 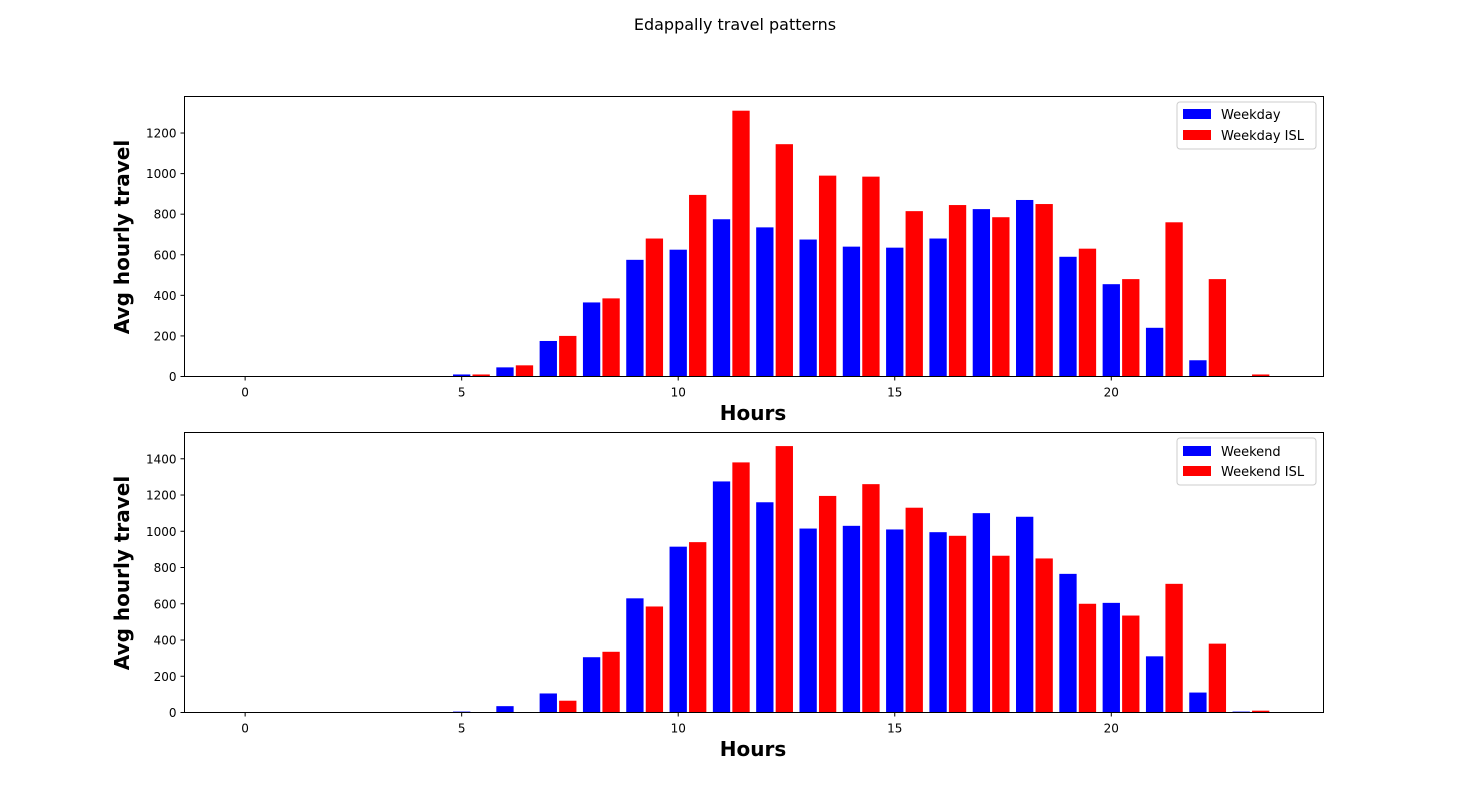 What do you see at coordinates (753, 413) in the screenshot?
I see `weekday-x-axis-label: Hours` at bounding box center [753, 413].